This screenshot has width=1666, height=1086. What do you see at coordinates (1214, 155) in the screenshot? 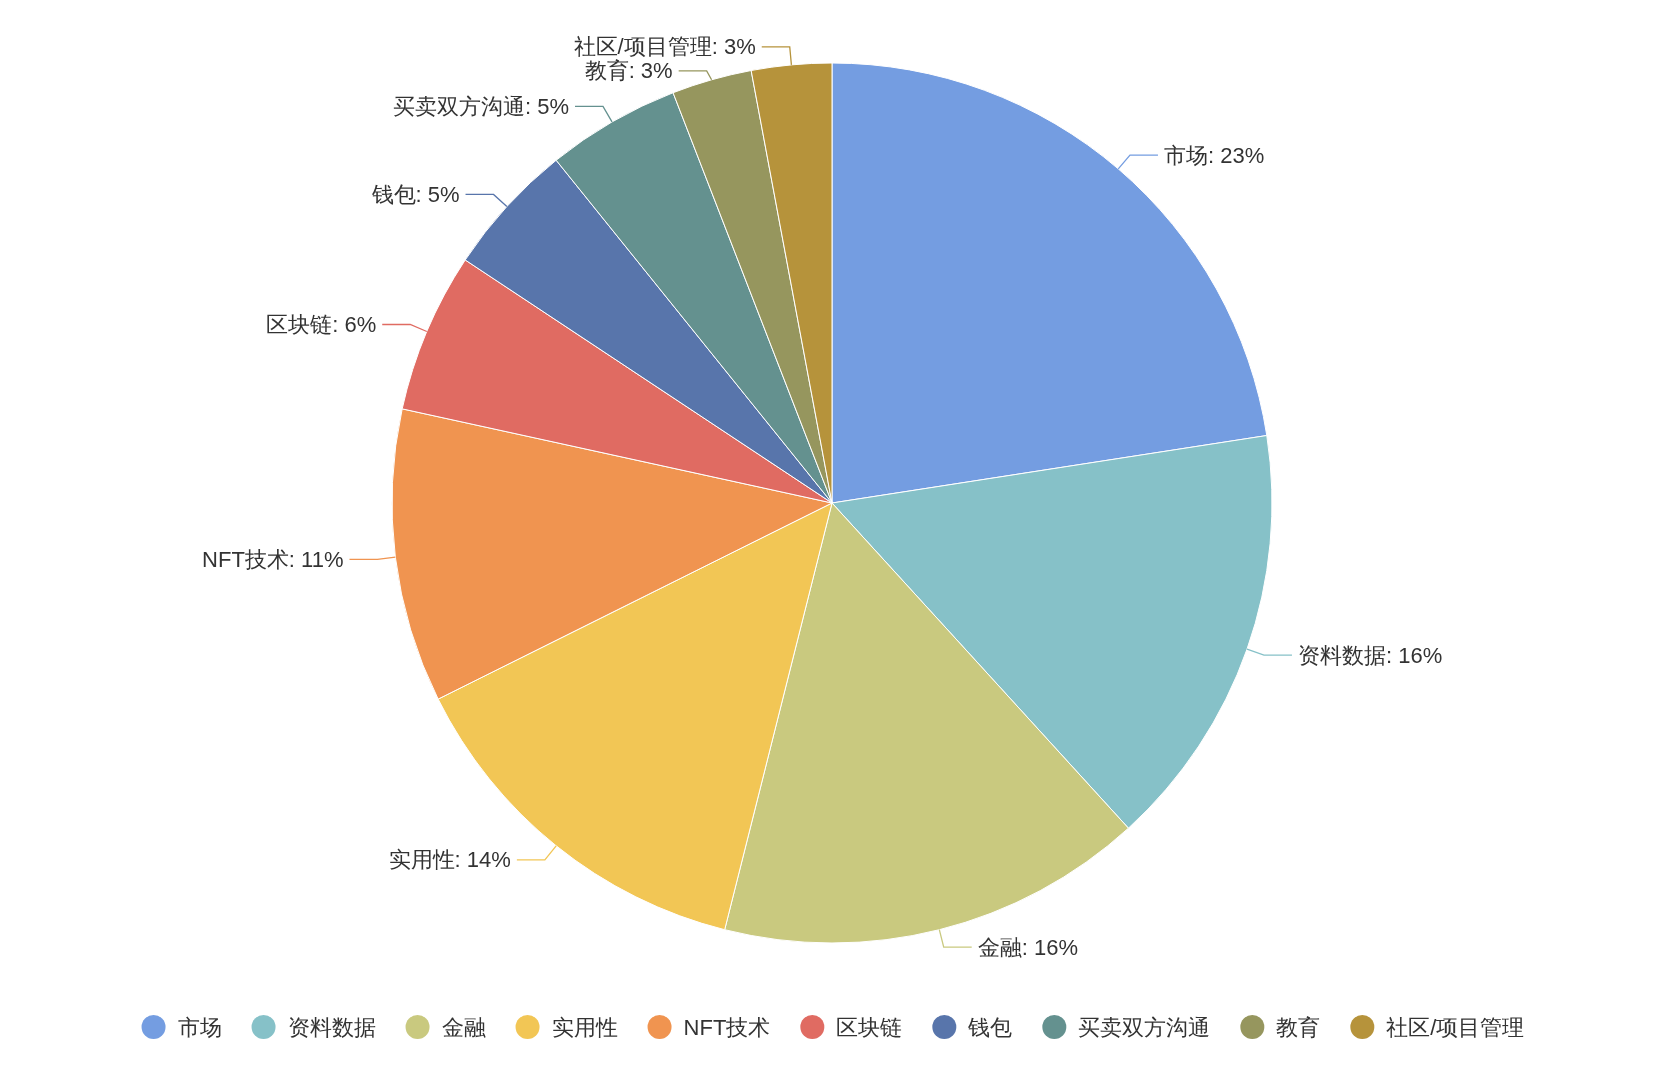
I see `data-label: 市场: 23%` at bounding box center [1214, 155].